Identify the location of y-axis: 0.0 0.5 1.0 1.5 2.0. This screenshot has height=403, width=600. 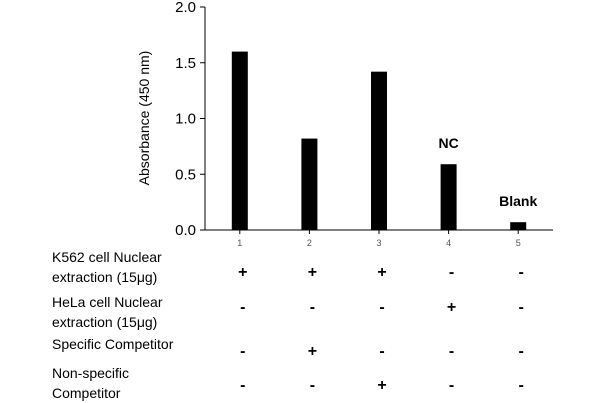
(190, 119).